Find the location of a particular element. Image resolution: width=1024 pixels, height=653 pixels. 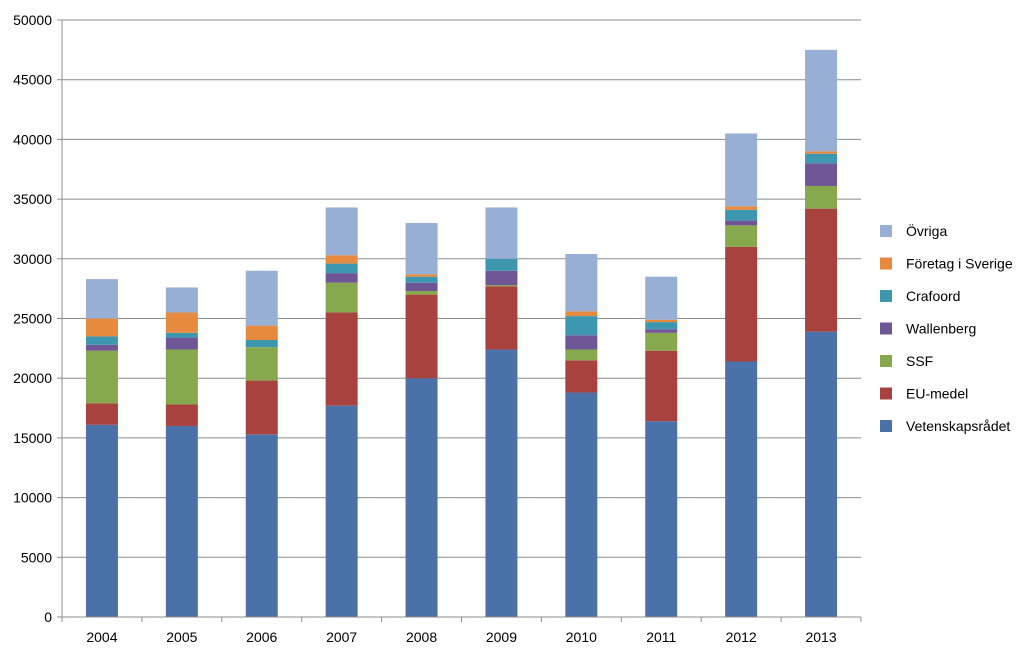

x-tick-label: 2007 is located at coordinates (341, 637).